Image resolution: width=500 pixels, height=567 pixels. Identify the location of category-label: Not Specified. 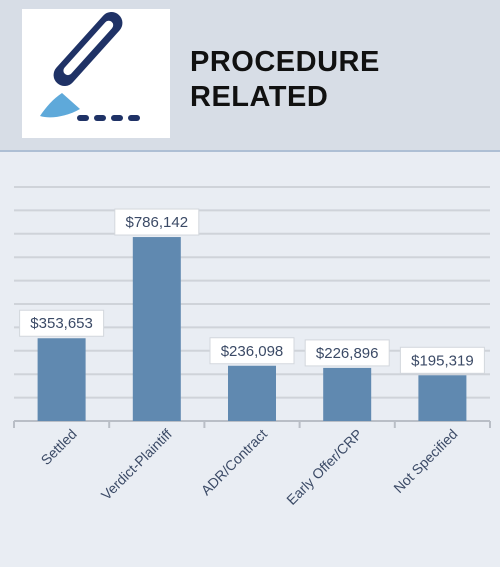
(425, 461).